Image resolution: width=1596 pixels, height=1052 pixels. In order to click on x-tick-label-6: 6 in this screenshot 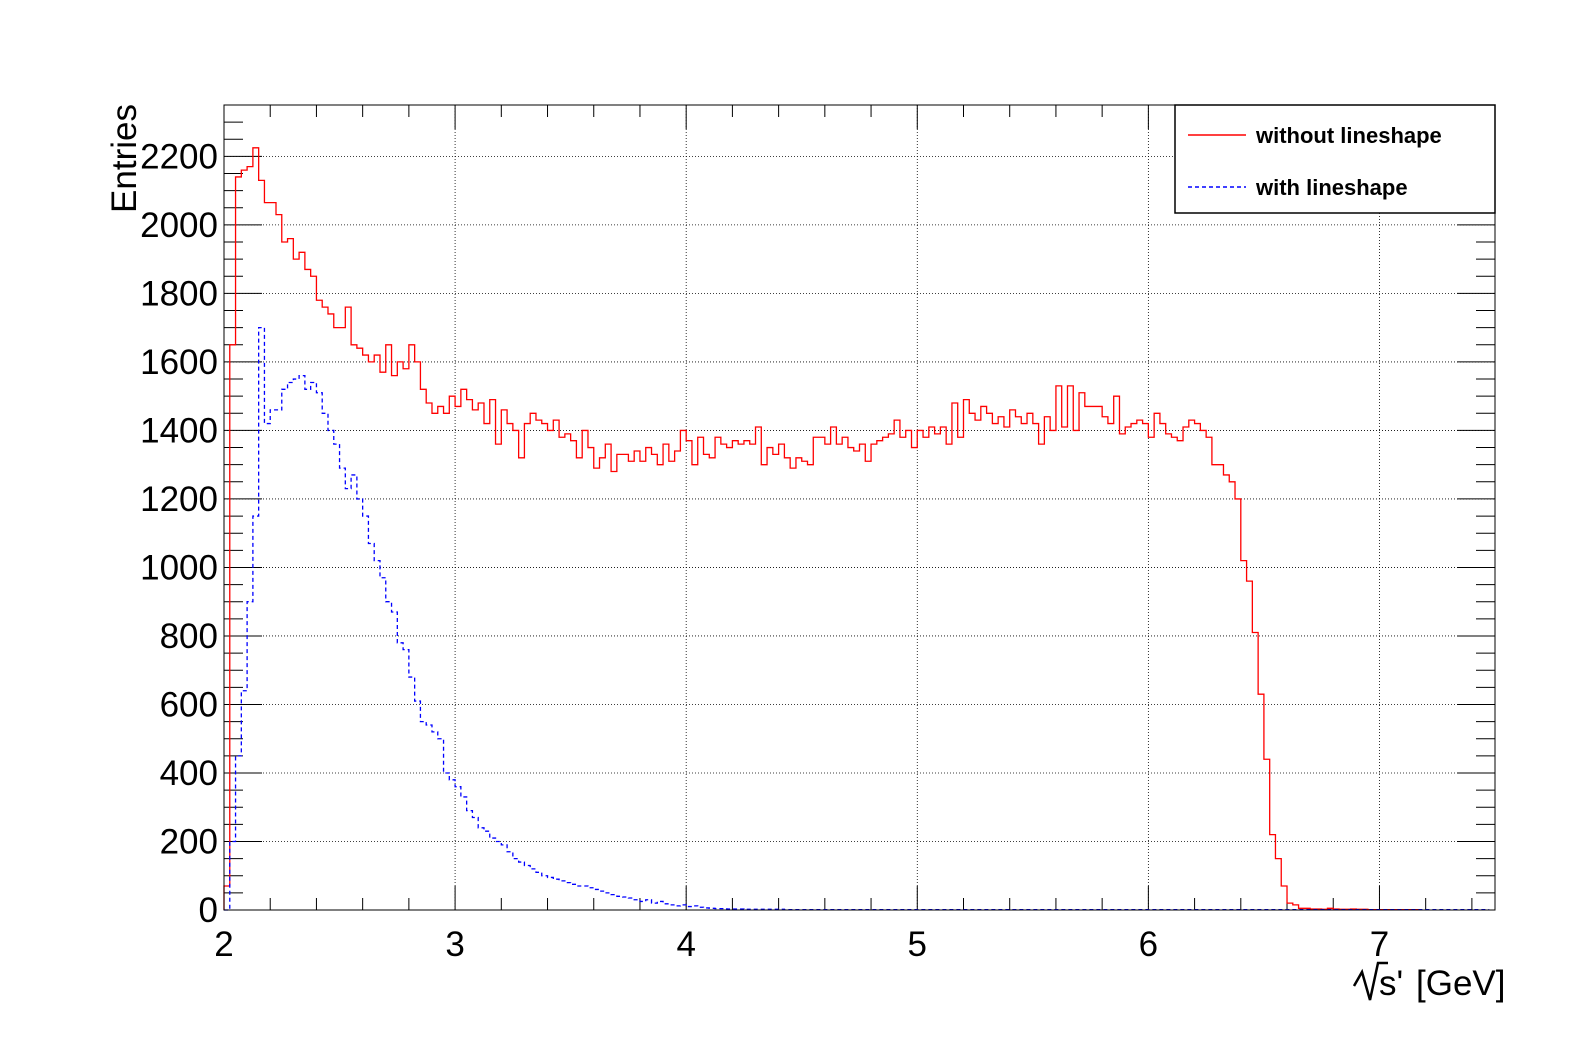, I will do `click(1148, 944)`.